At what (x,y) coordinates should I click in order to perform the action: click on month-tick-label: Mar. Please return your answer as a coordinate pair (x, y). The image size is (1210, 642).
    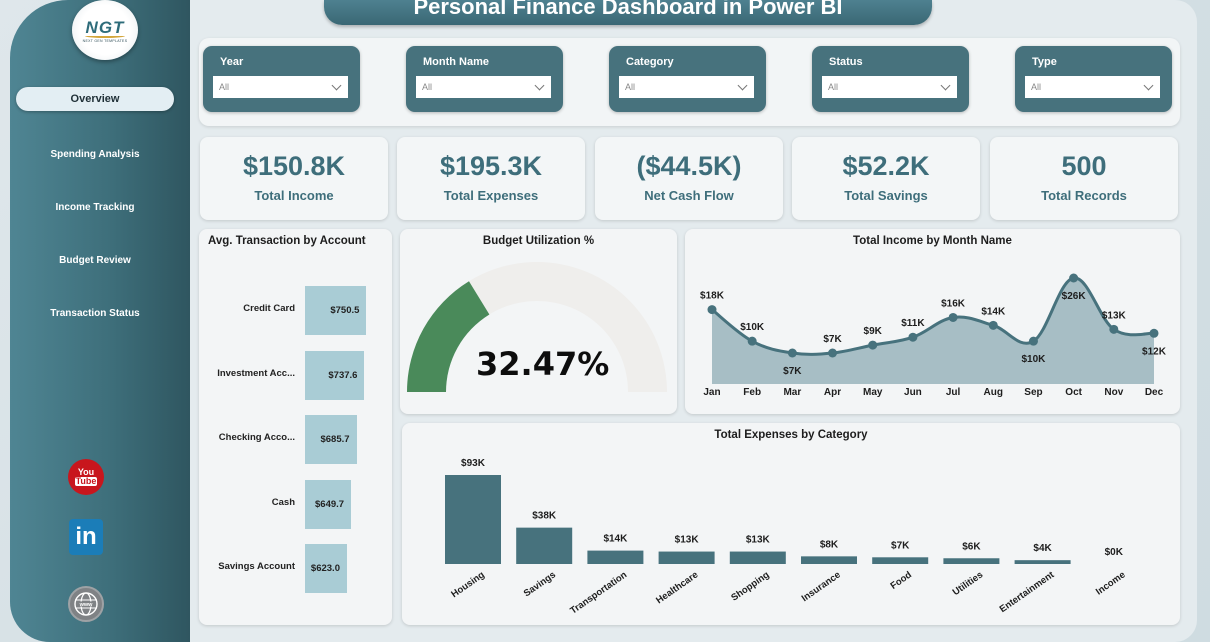
    Looking at the image, I should click on (792, 392).